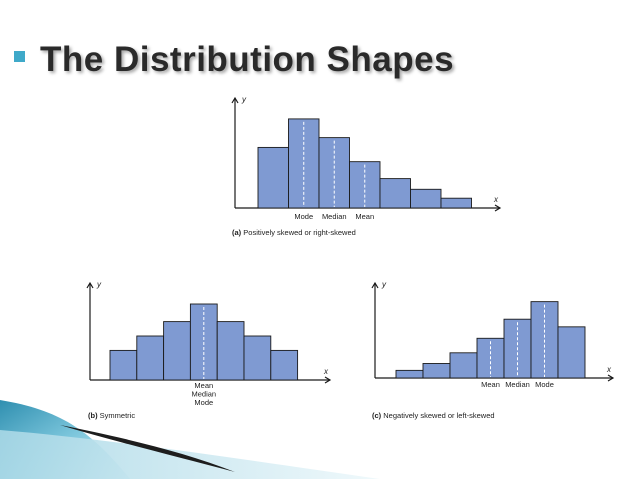 The width and height of the screenshot is (638, 479). What do you see at coordinates (493, 334) in the screenshot?
I see `chart-negatively-skewed: y x Mean Median Mode` at bounding box center [493, 334].